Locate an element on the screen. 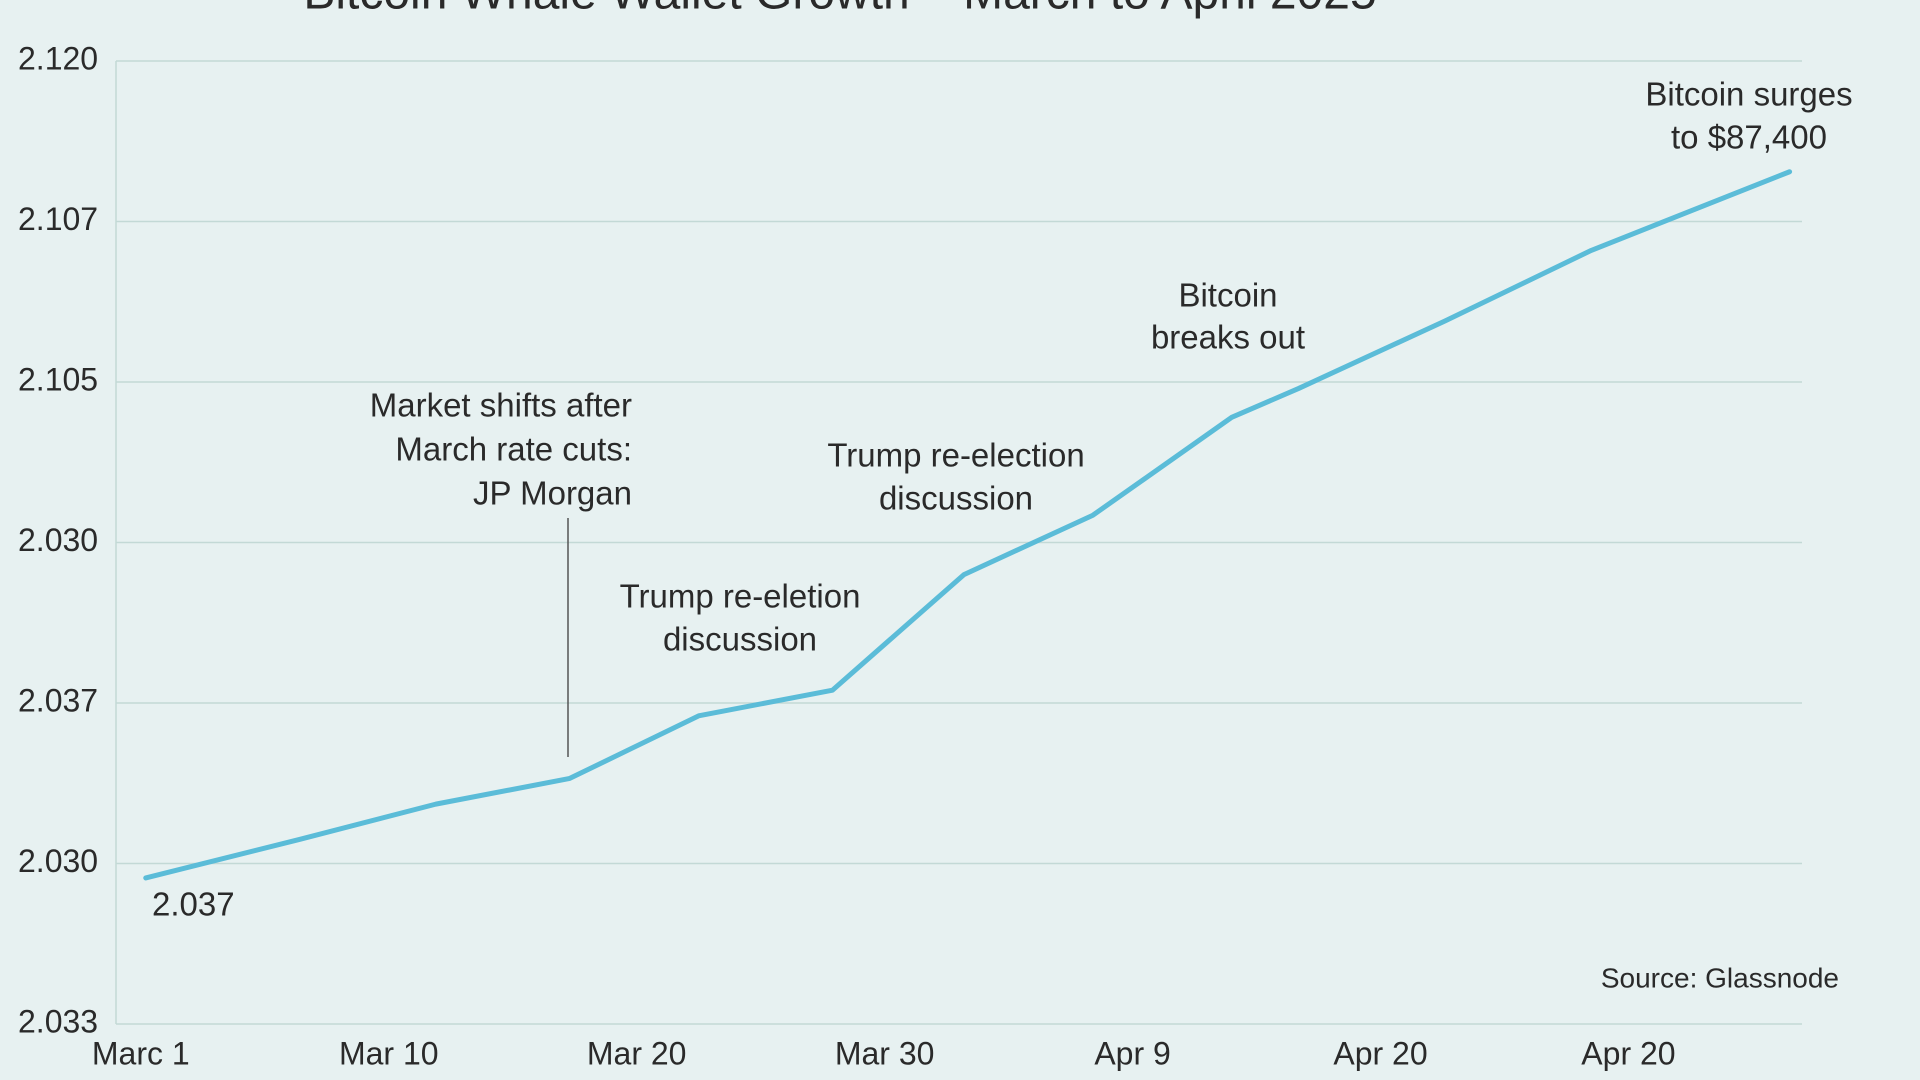 Image resolution: width=1920 pixels, height=1080 pixels. annotation: March rate cuts: is located at coordinates (513, 449).